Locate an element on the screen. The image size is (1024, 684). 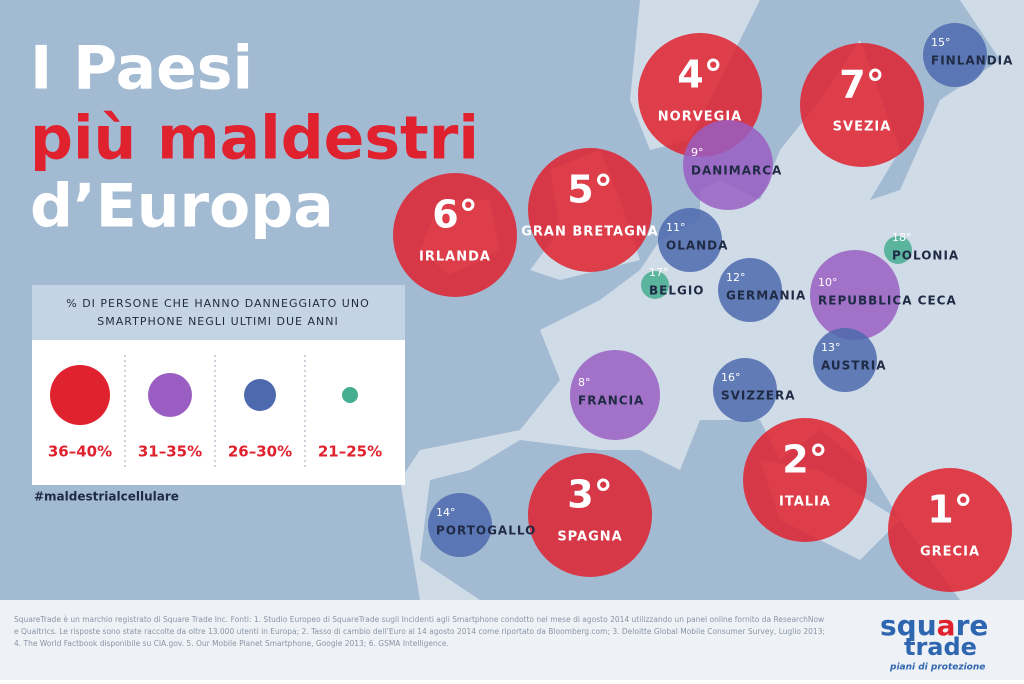
legend-items: 36–40% 31–35% 26–30% 21–25% is located at coordinates (215, 412).